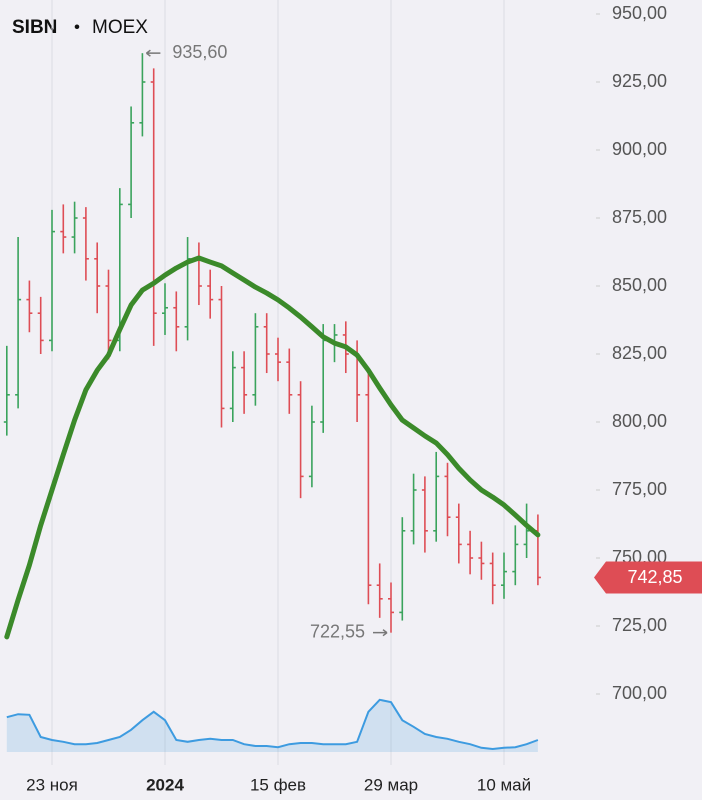 The image size is (702, 800). I want to click on x-tick-label: 15 фев, so click(278, 784).